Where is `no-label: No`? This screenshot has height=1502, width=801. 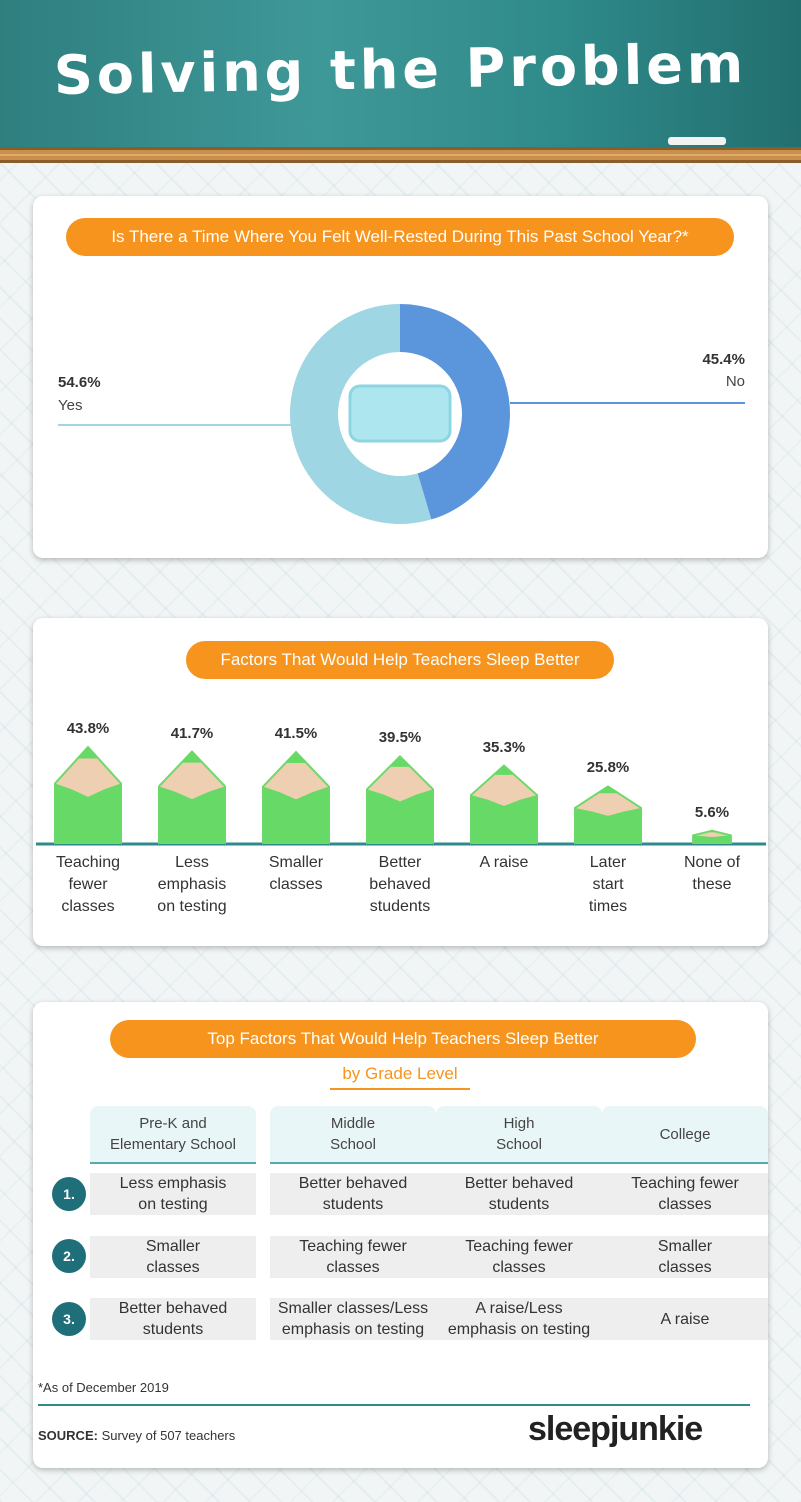 no-label: No is located at coordinates (735, 381).